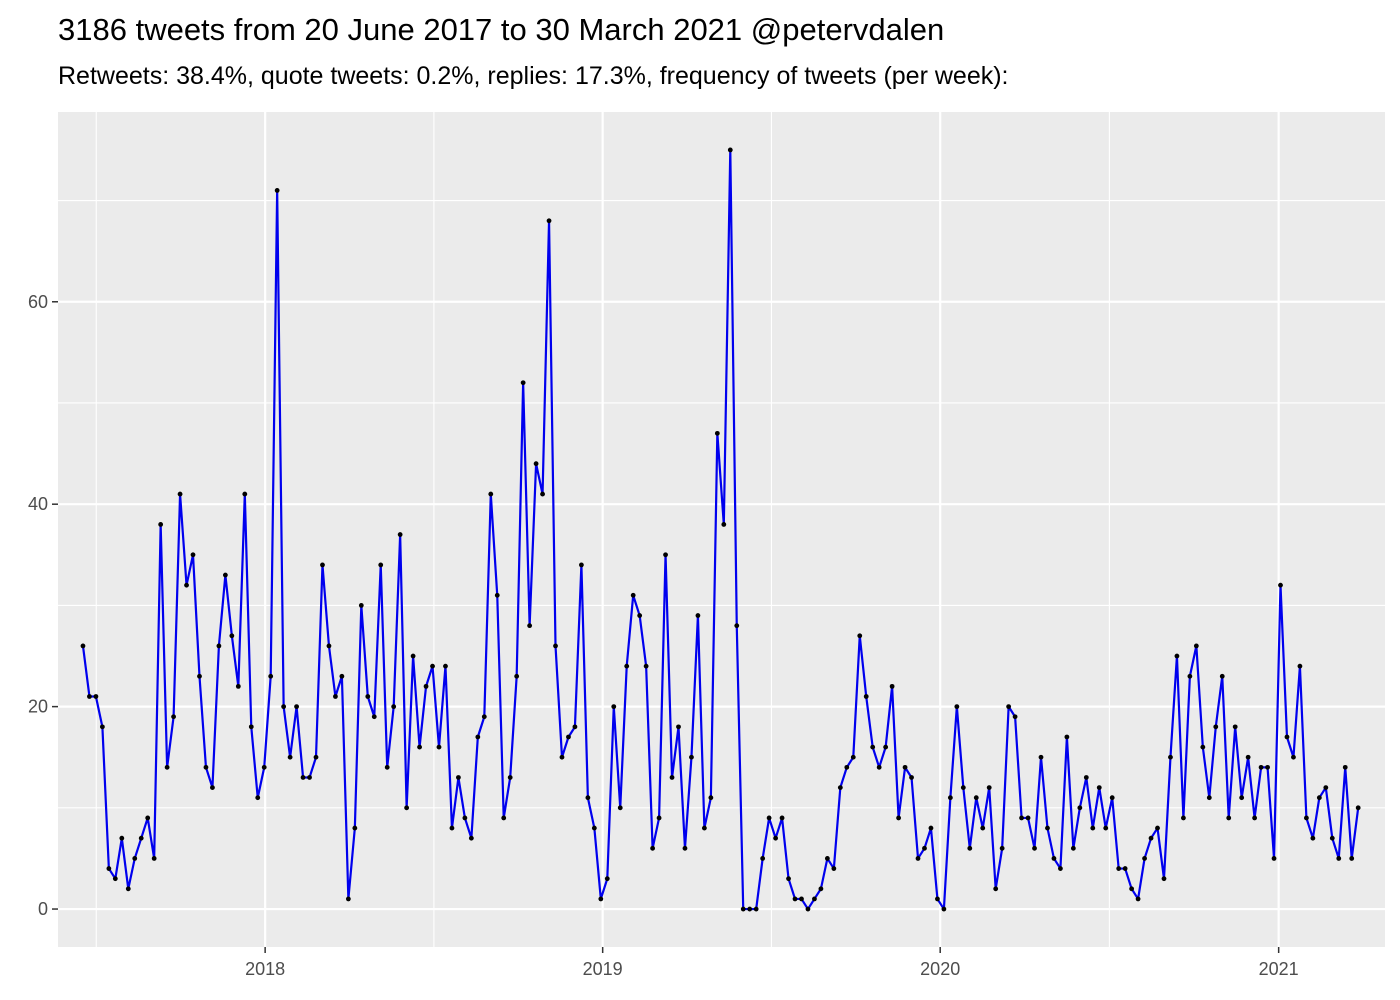 The height and width of the screenshot is (1000, 1400). What do you see at coordinates (38, 302) in the screenshot?
I see `y-tick-label: 60` at bounding box center [38, 302].